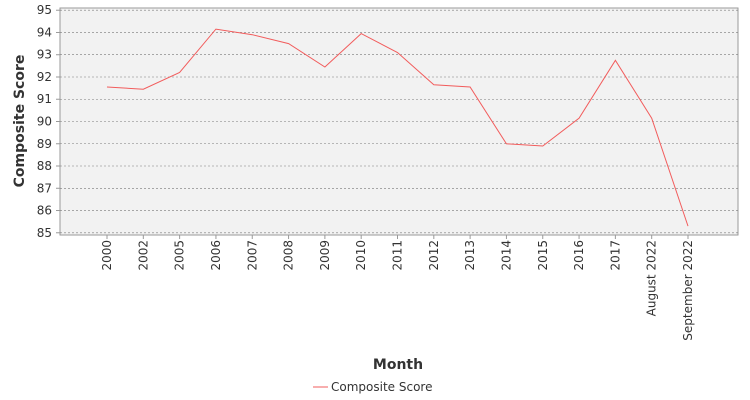  I want to click on y-tick-label: 89, so click(44, 144).